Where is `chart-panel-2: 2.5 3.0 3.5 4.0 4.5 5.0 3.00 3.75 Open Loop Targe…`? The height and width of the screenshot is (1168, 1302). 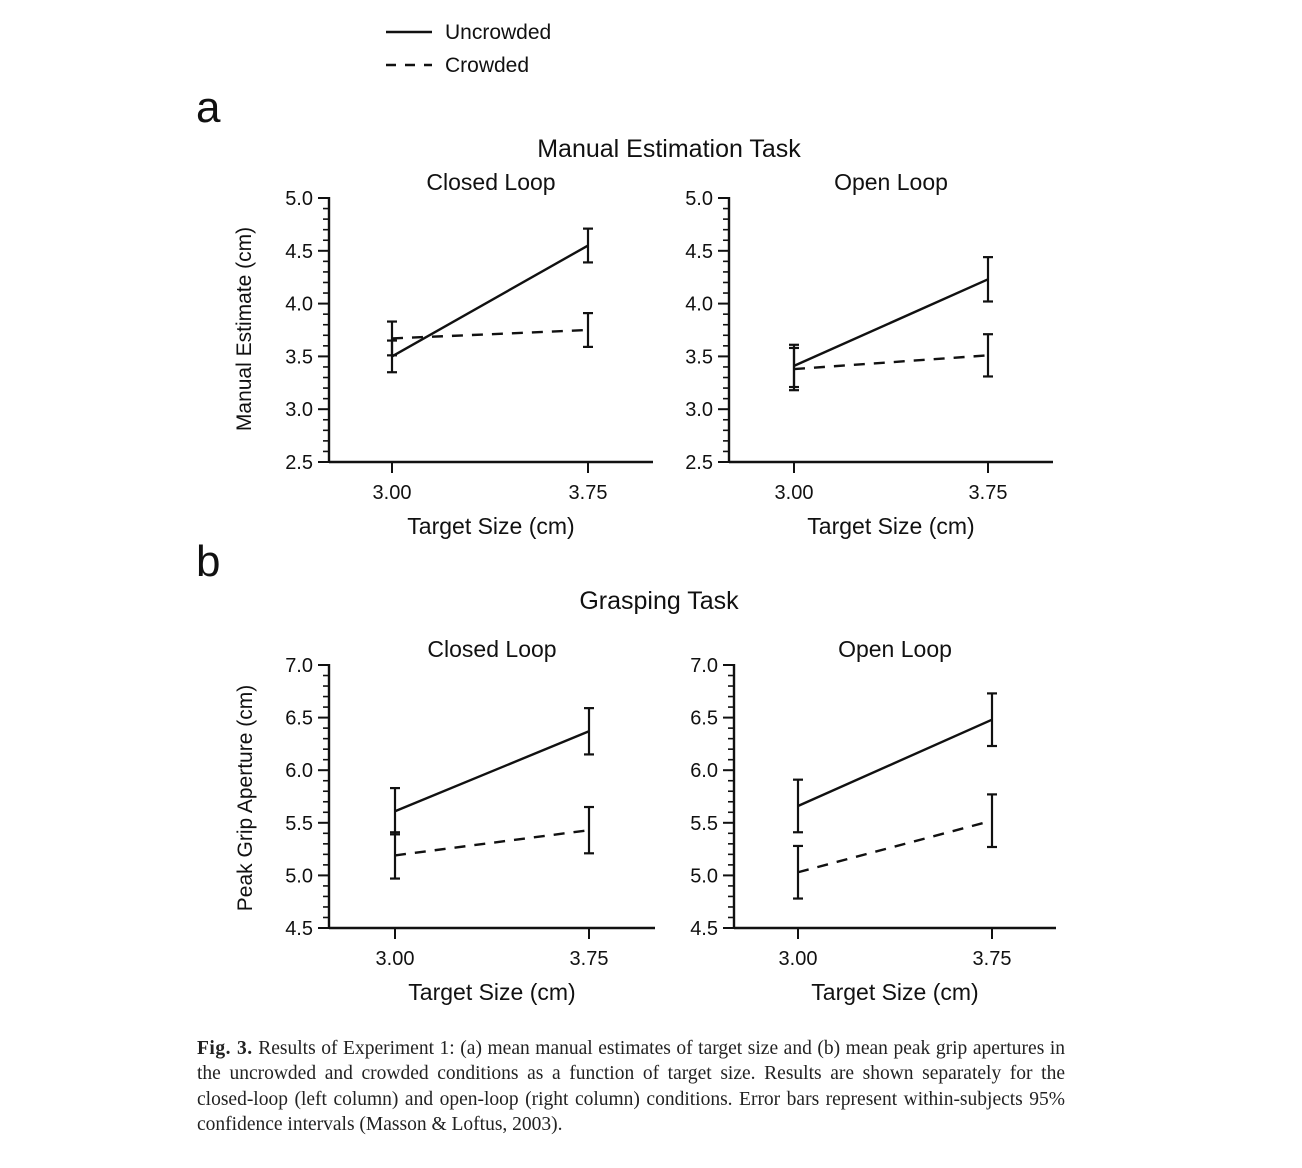
chart-panel-2: 2.5 3.0 3.5 4.0 4.5 5.0 3.00 3.75 Open Loop Targe… is located at coordinates (869, 354).